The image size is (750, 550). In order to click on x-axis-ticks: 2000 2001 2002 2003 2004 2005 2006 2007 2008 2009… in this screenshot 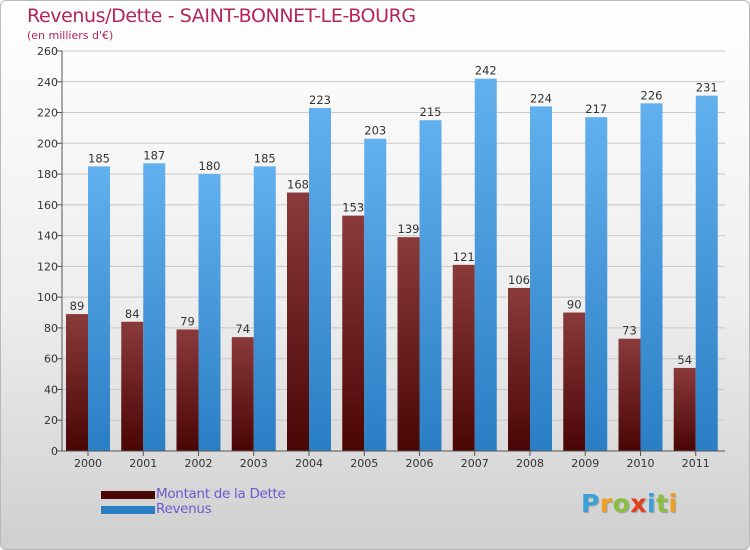, I will do `click(392, 460)`.